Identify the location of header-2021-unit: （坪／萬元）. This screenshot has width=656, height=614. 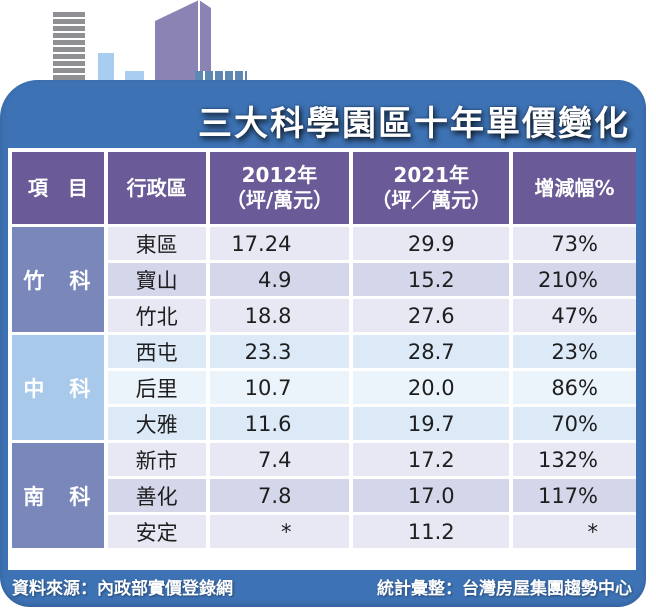
(431, 200).